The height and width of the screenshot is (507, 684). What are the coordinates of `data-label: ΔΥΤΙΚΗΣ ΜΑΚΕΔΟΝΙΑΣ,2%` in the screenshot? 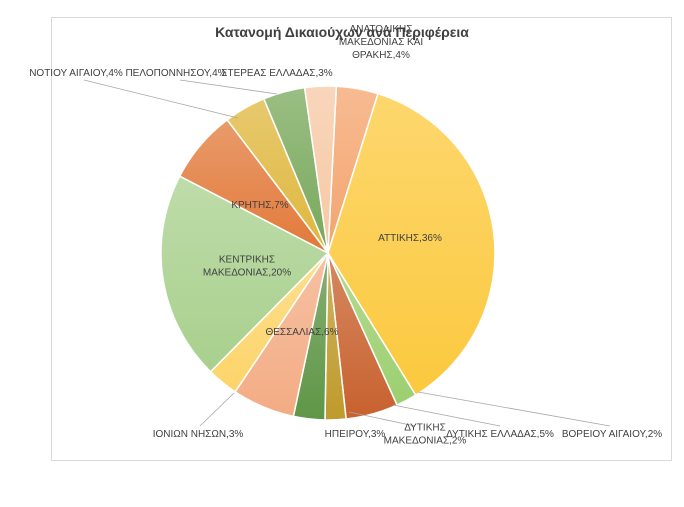 It's located at (425, 435).